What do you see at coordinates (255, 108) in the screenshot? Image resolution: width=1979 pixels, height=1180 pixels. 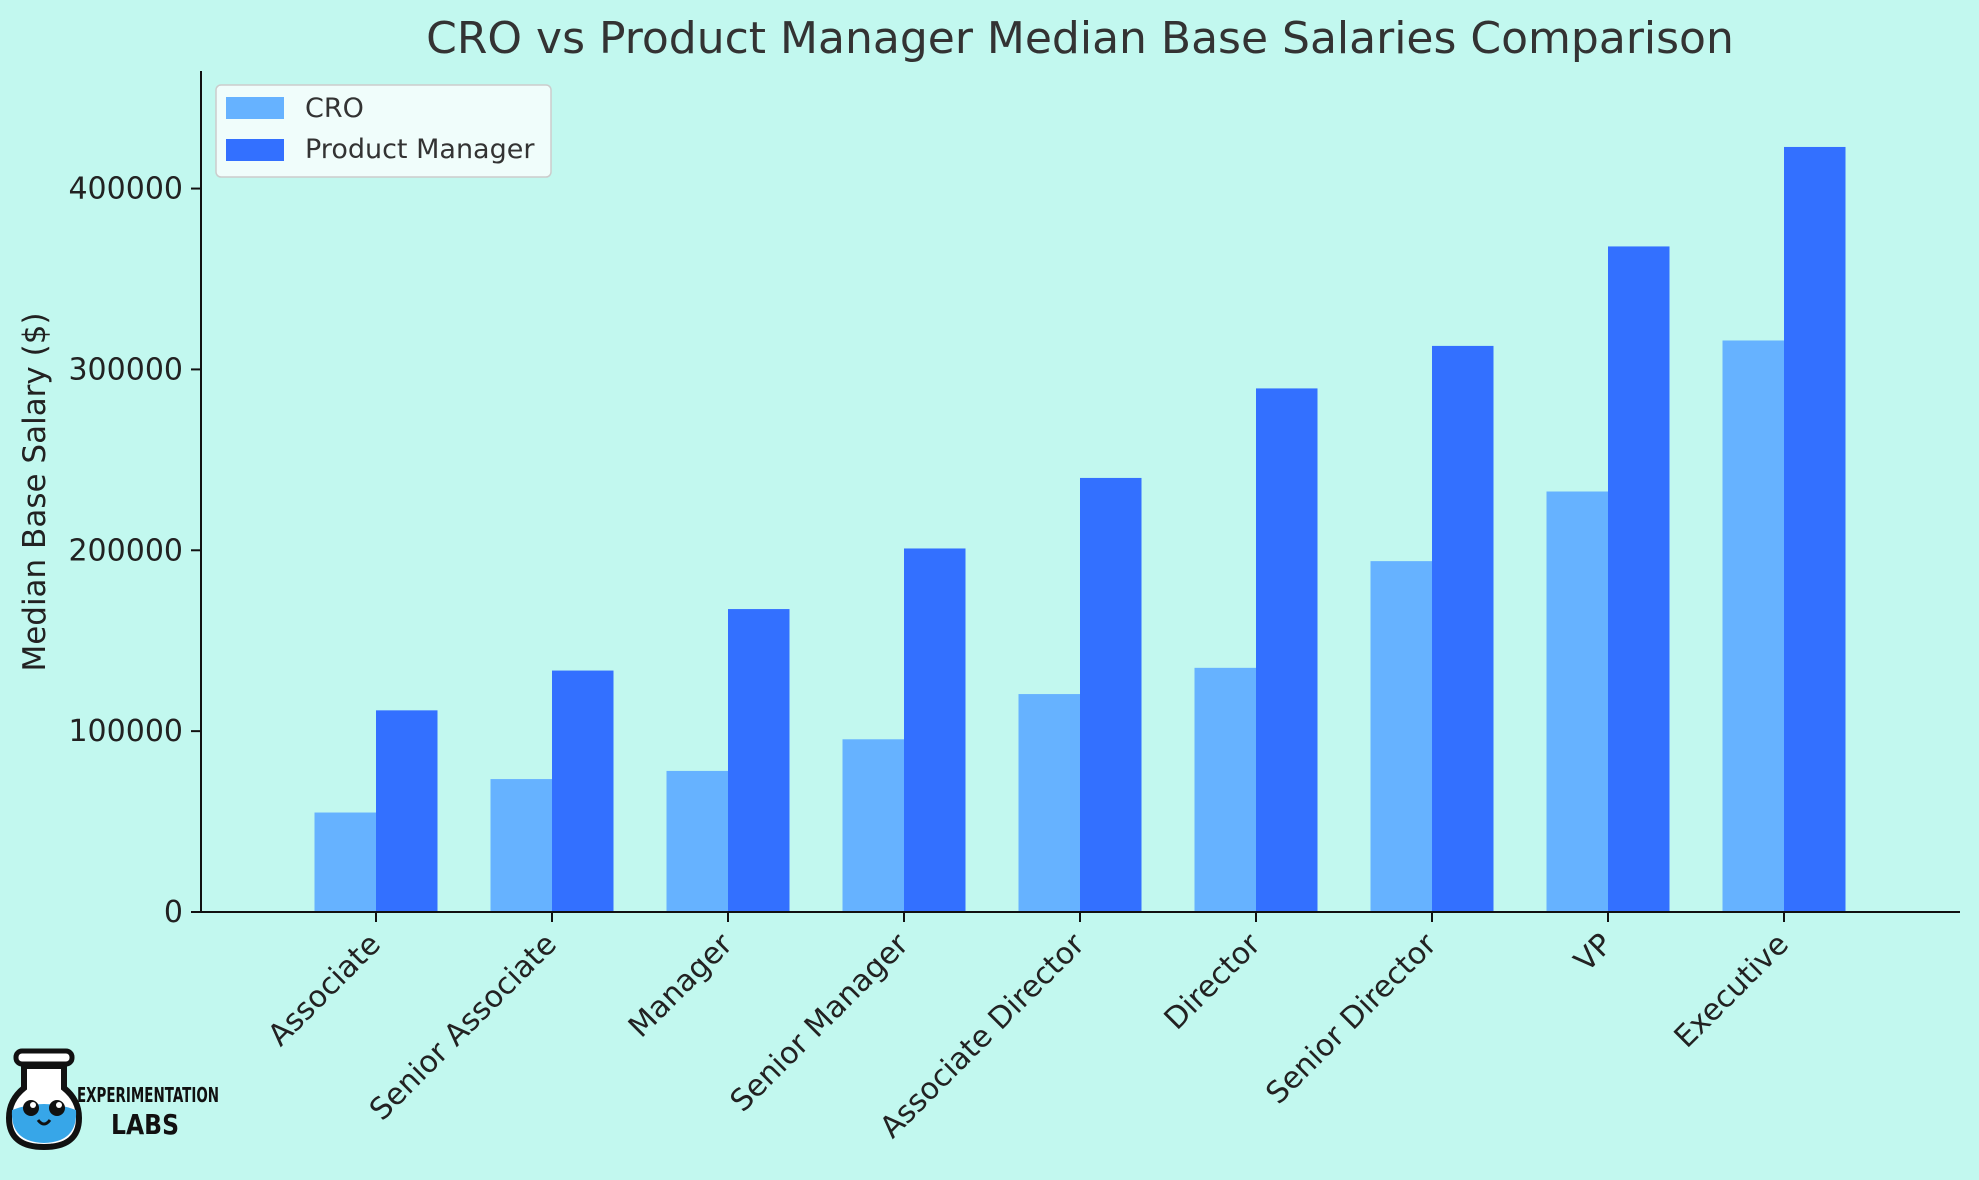 I see `legend-swatch-cro` at bounding box center [255, 108].